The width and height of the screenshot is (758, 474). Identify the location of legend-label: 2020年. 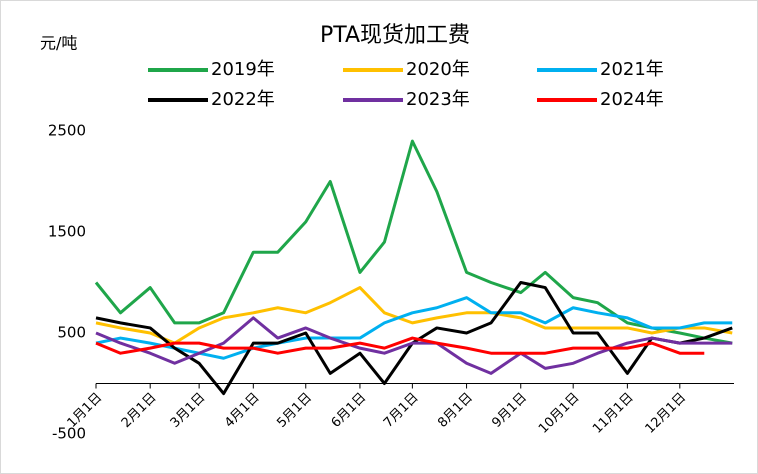
(438, 69).